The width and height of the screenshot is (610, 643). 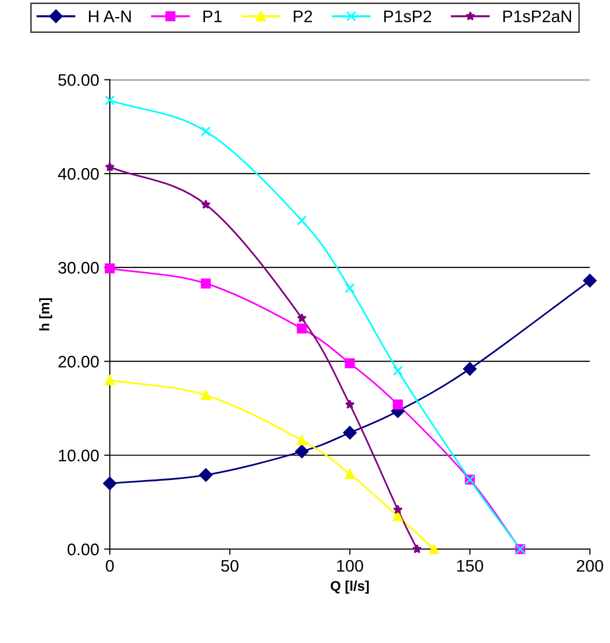 What do you see at coordinates (212, 16) in the screenshot?
I see `legend-label: P1` at bounding box center [212, 16].